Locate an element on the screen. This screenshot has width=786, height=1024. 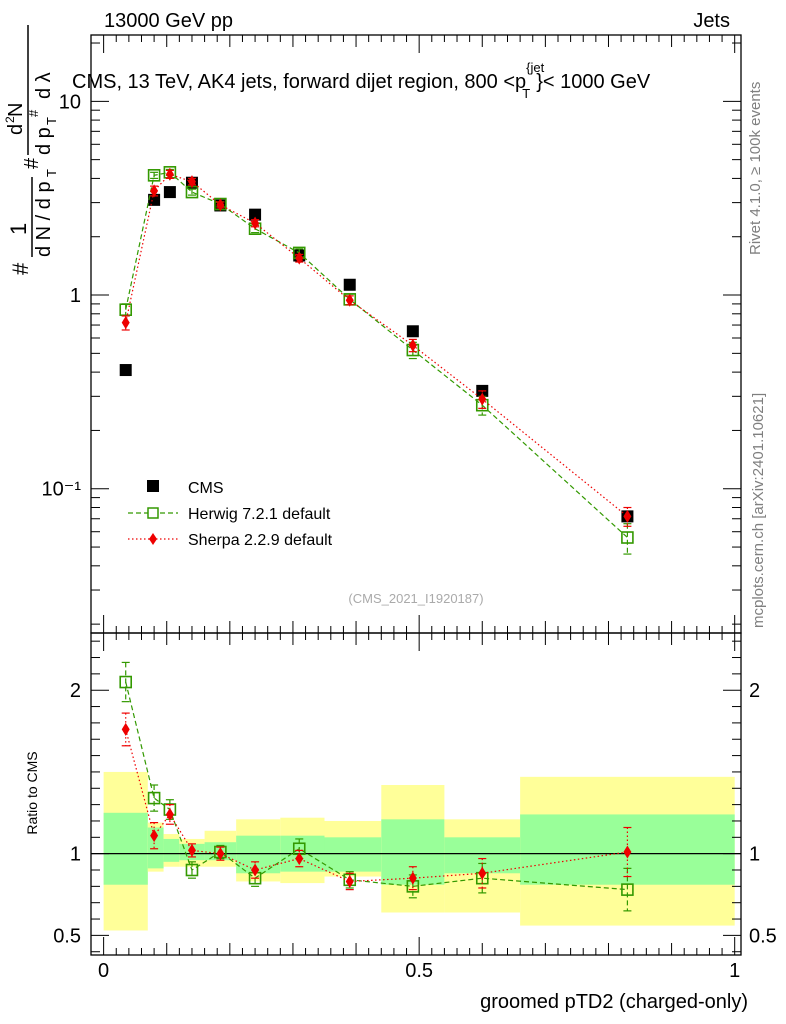
svg-text: d p is located at coordinates (44, 141).